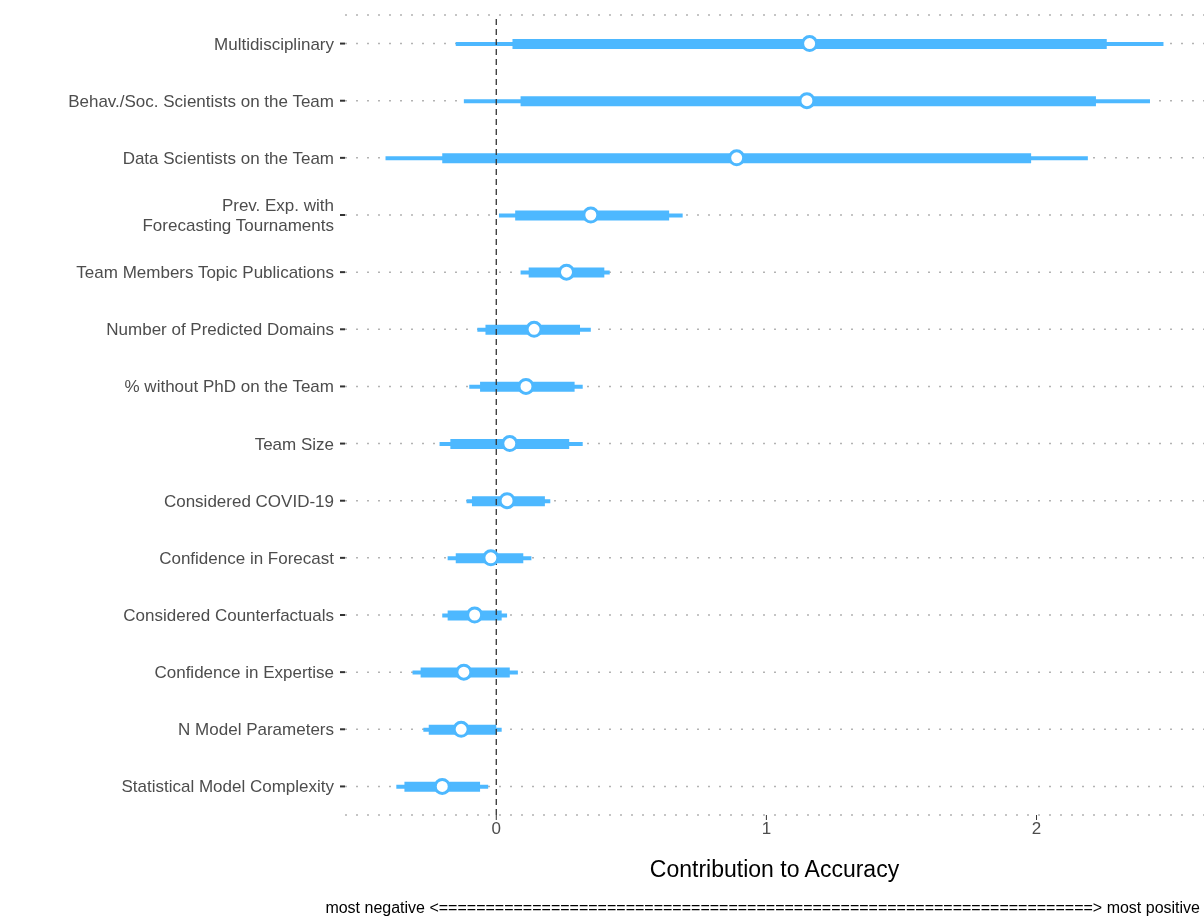  What do you see at coordinates (766, 829) in the screenshot?
I see `x-tick-label: 1` at bounding box center [766, 829].